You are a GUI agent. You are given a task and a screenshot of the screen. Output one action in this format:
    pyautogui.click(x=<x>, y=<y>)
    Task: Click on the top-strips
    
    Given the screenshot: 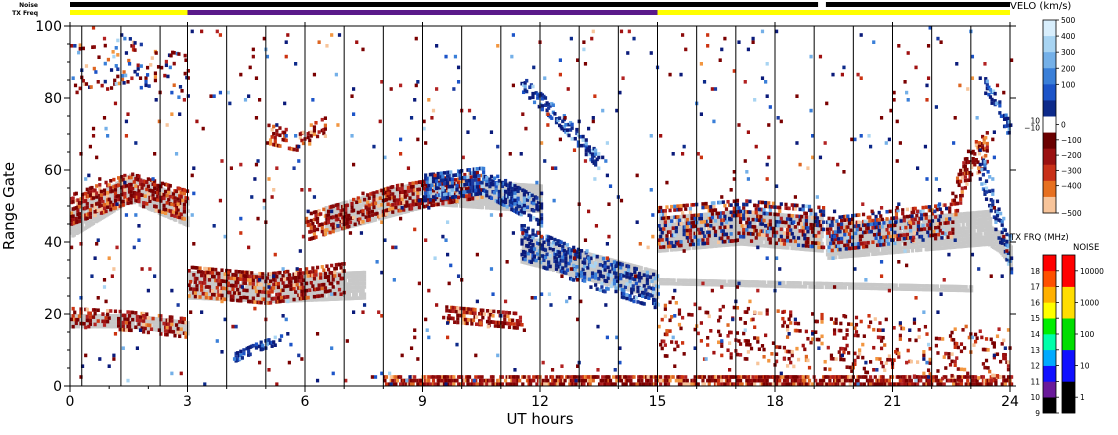 What is the action you would take?
    pyautogui.click(x=540, y=8)
    